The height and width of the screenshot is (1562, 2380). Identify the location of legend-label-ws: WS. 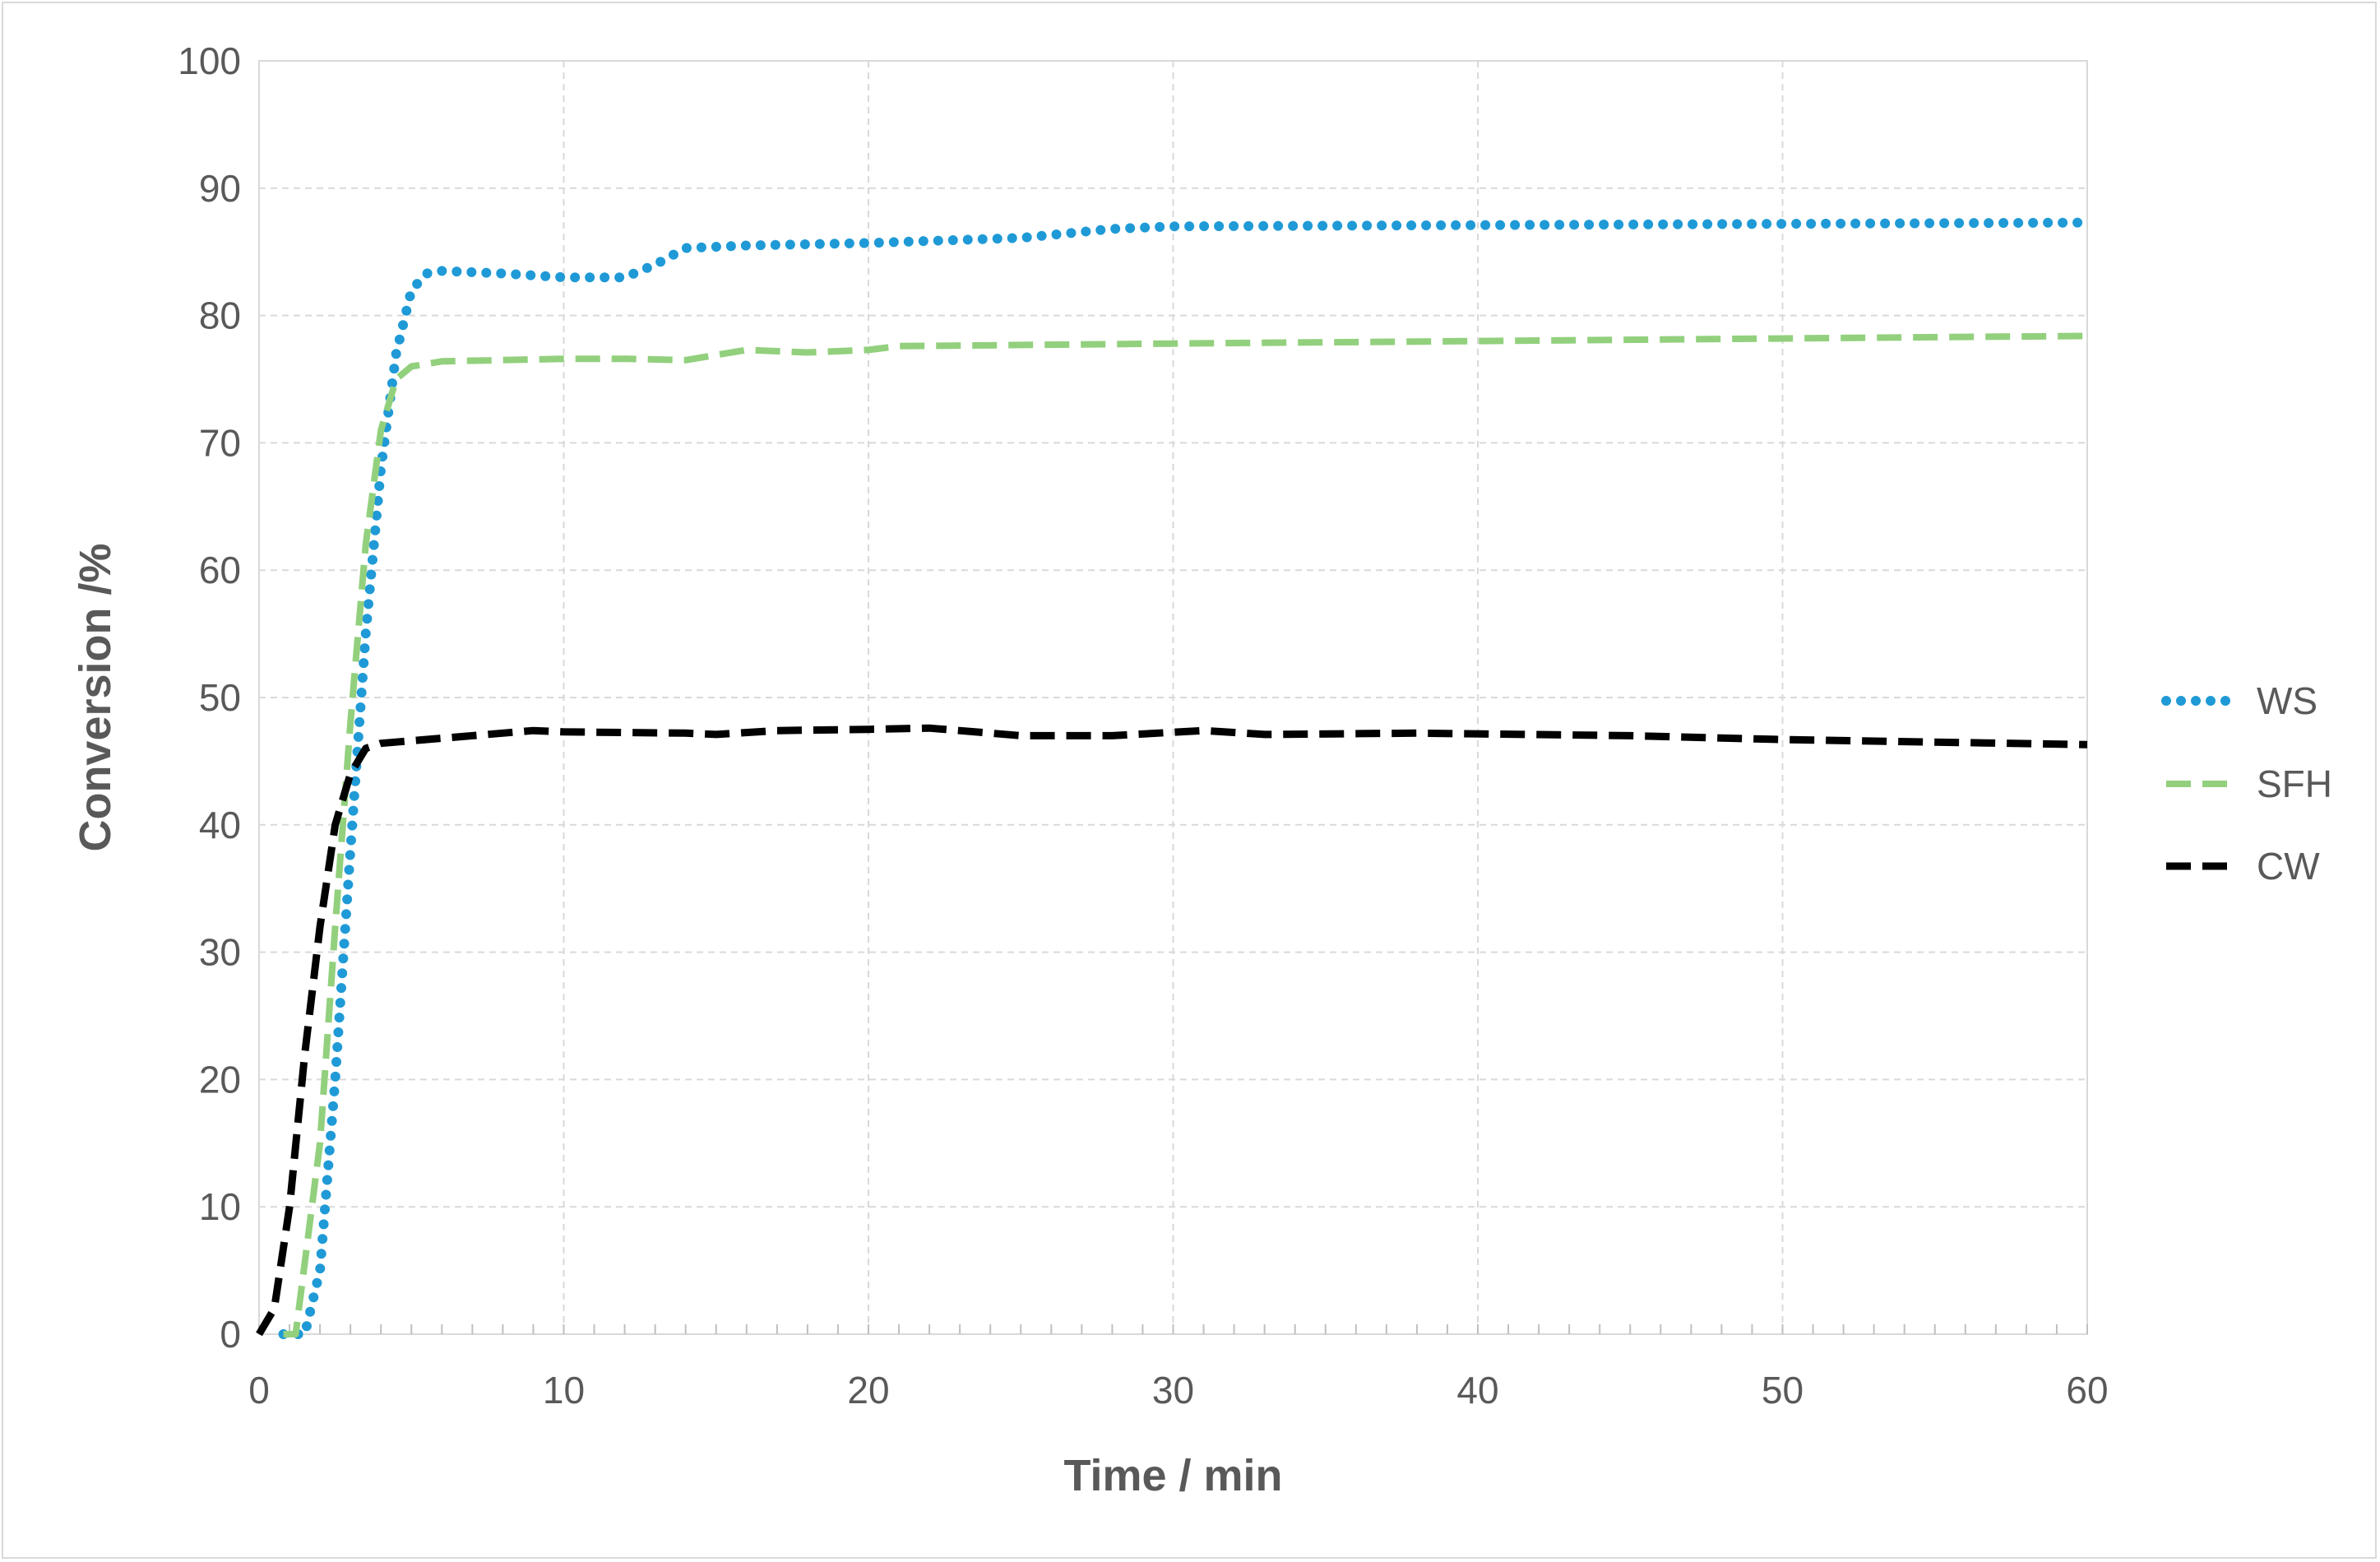
(2287, 701).